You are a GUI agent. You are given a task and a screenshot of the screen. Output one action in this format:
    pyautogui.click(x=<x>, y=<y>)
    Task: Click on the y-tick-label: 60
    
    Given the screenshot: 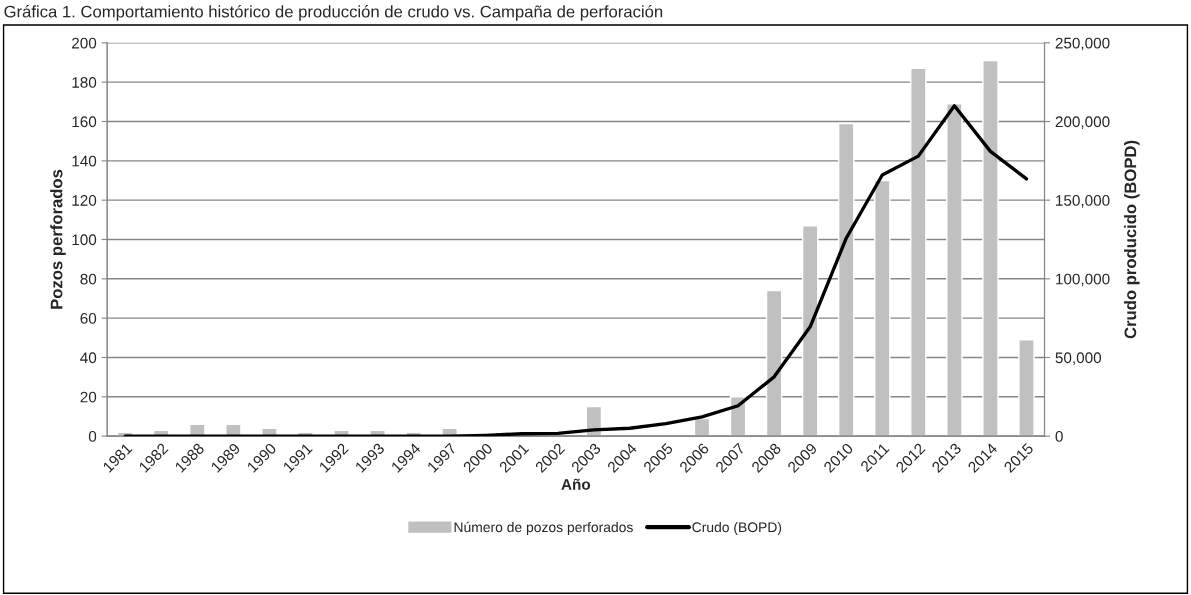 What is the action you would take?
    pyautogui.click(x=88, y=318)
    